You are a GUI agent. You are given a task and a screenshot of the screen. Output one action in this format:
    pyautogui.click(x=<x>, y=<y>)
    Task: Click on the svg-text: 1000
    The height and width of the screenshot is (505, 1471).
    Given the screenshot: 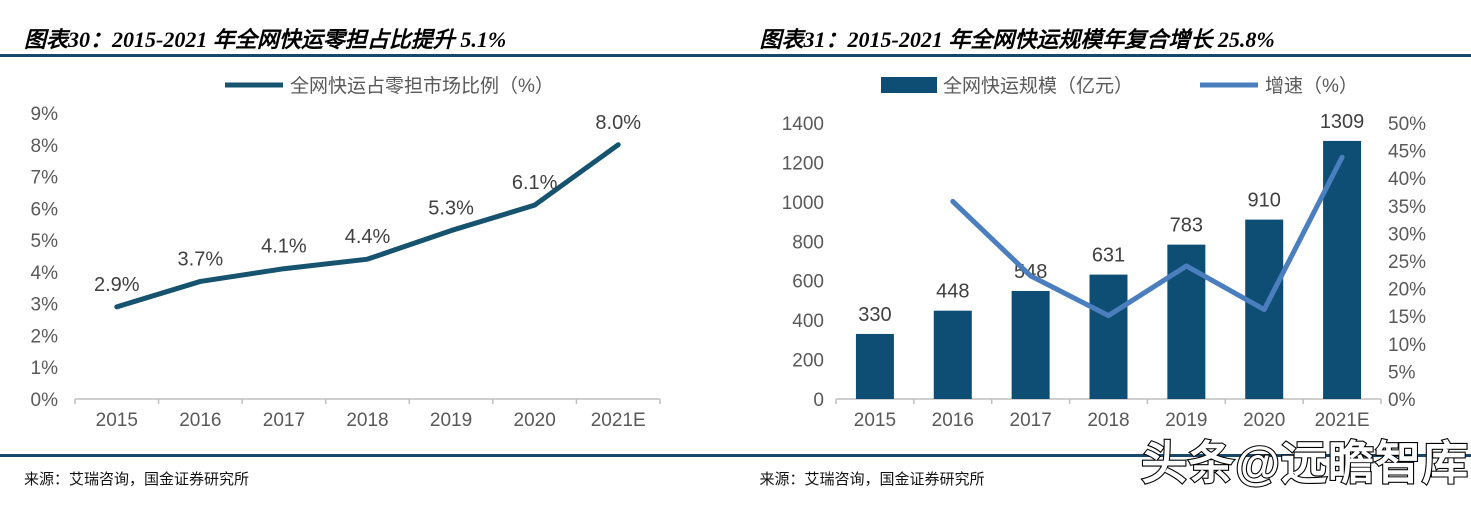 What is the action you would take?
    pyautogui.click(x=802, y=203)
    